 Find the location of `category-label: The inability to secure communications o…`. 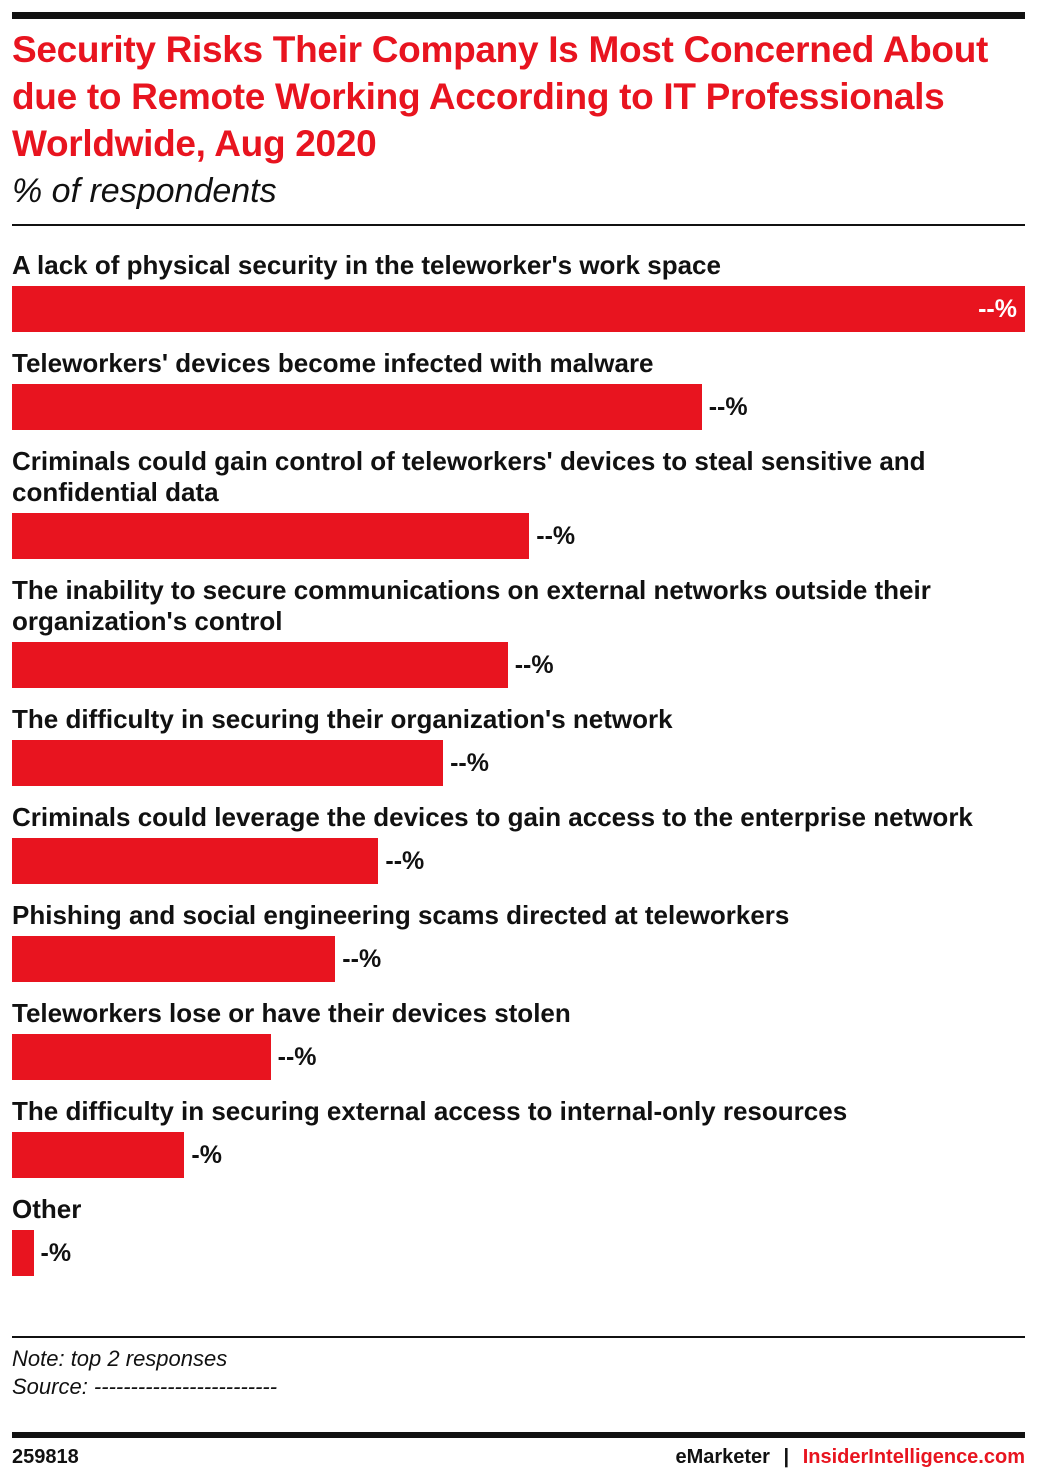

category-label: The inability to secure communications o… is located at coordinates (471, 605).